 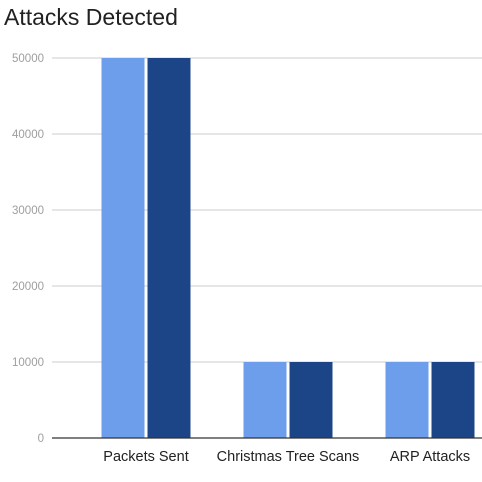 I want to click on y-tick-label: 30000, so click(x=28, y=211).